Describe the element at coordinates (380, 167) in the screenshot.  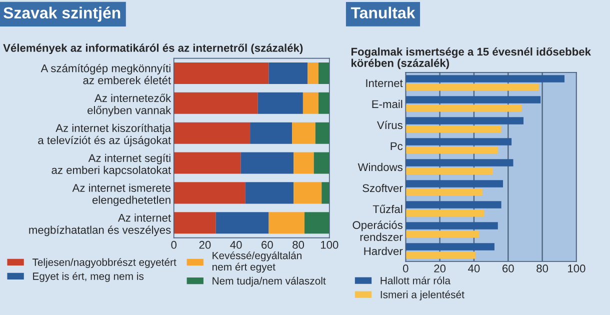
I see `y-tick-label: Windows` at that location.